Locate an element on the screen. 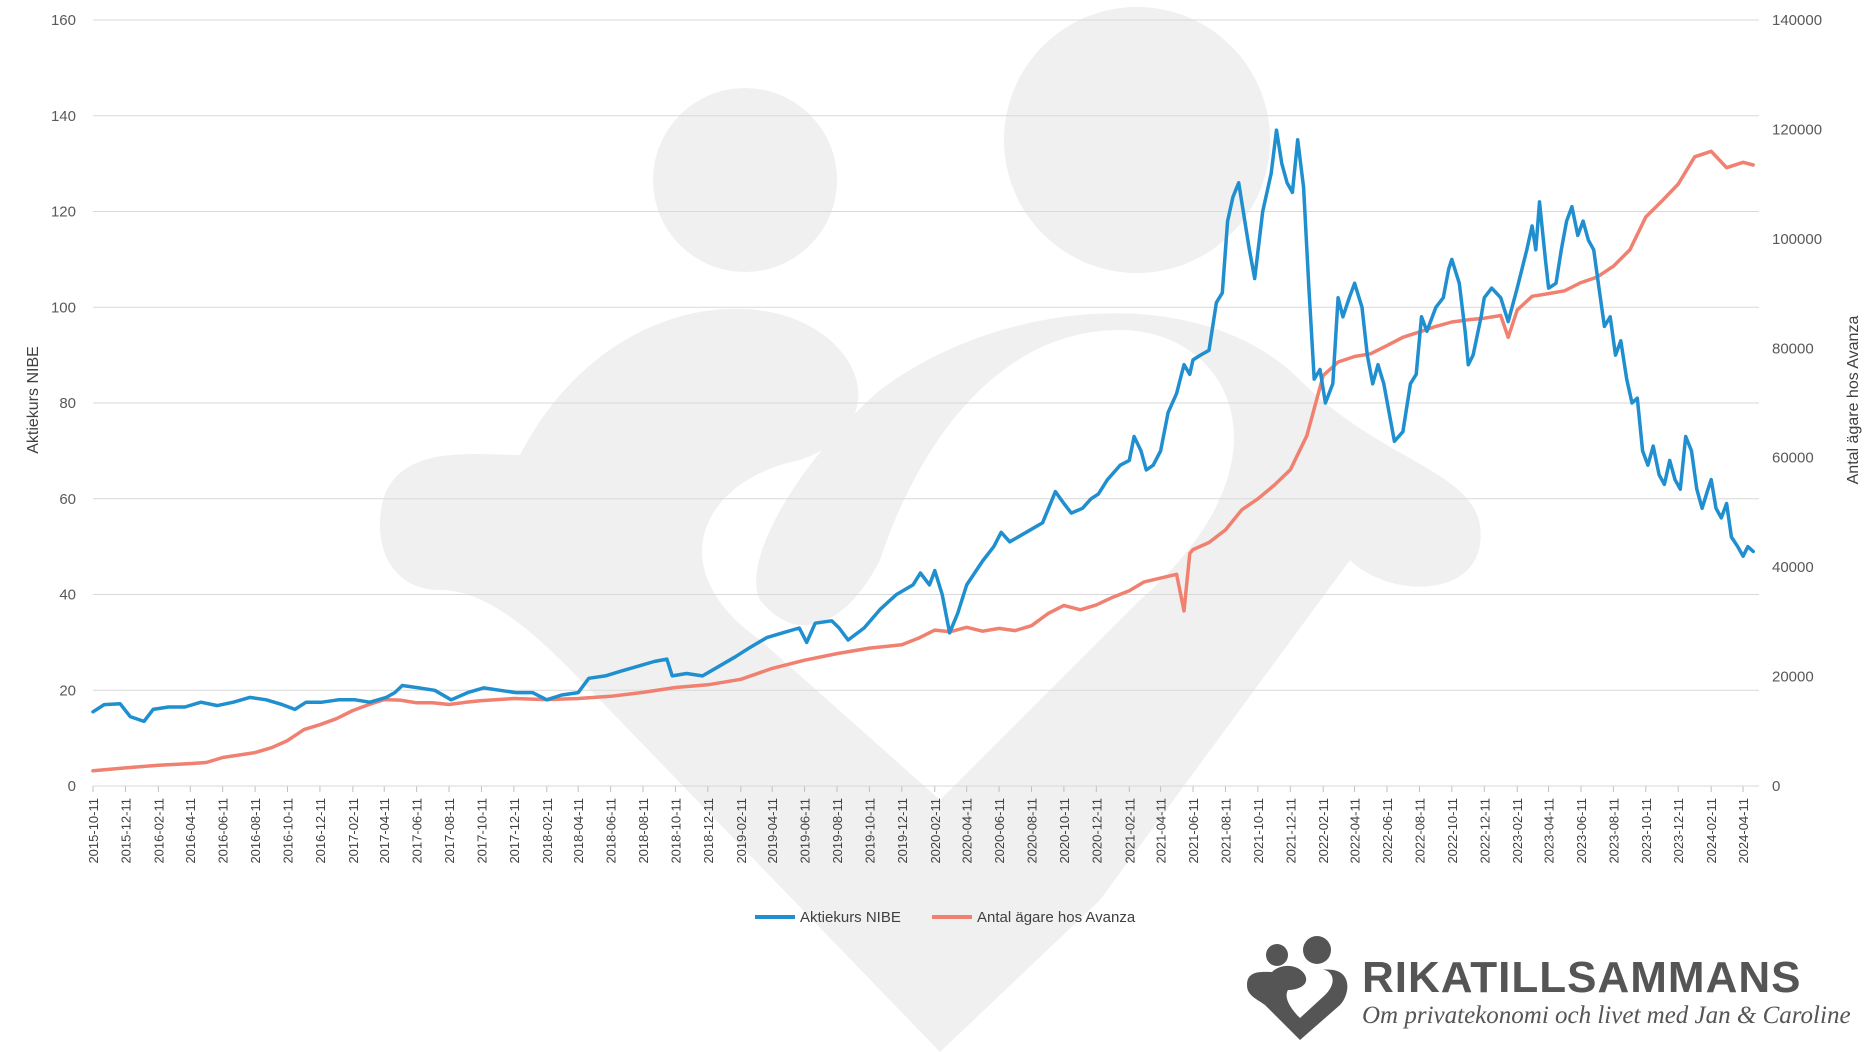  x-tick-label: 2023-12-11 is located at coordinates (1678, 831).